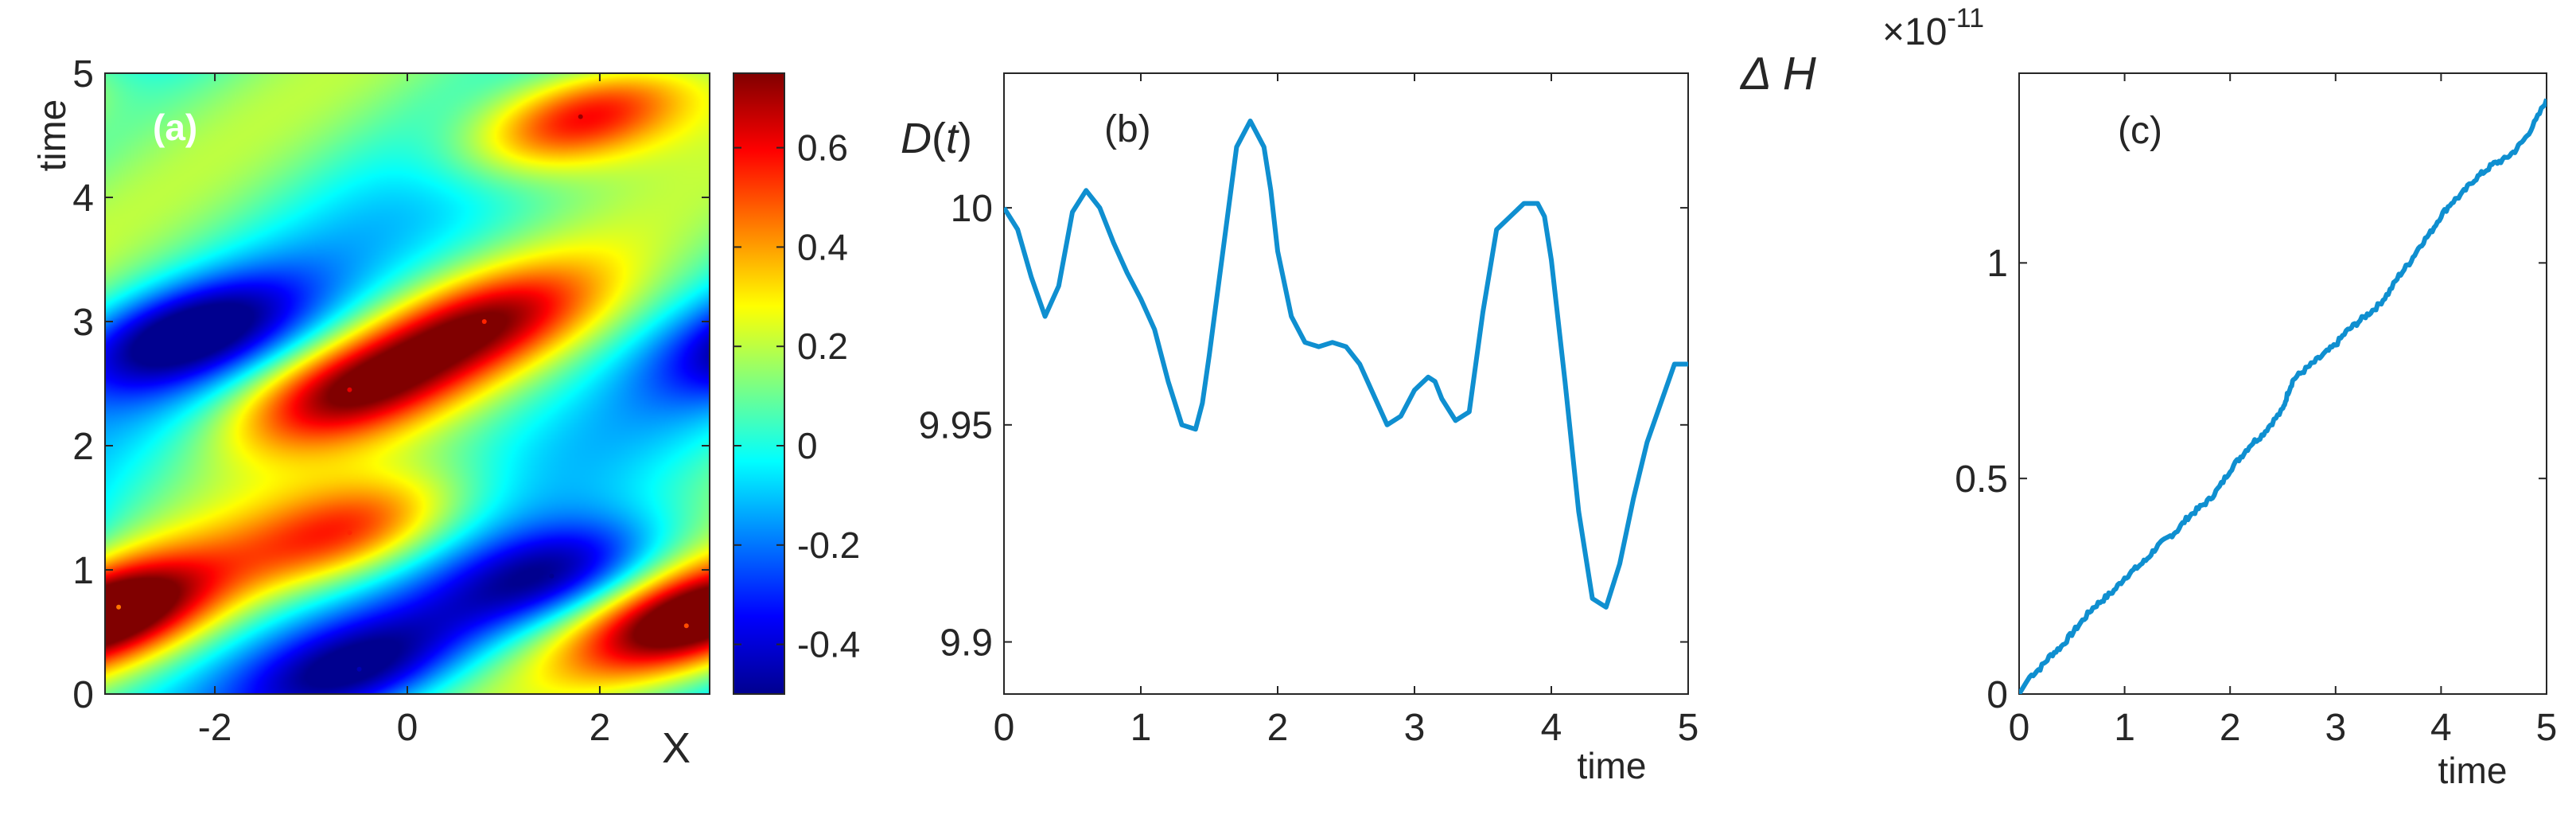 The width and height of the screenshot is (2576, 815). I want to click on heatmap-x-tick-label: -2, so click(215, 728).